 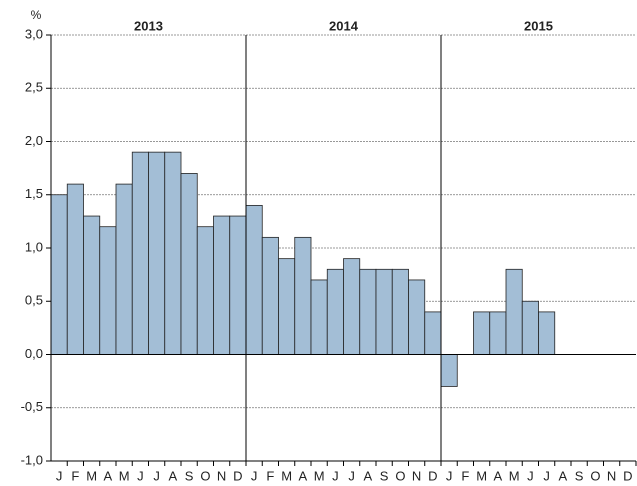 I want to click on y-tick-label: 2,0, so click(x=34, y=140).